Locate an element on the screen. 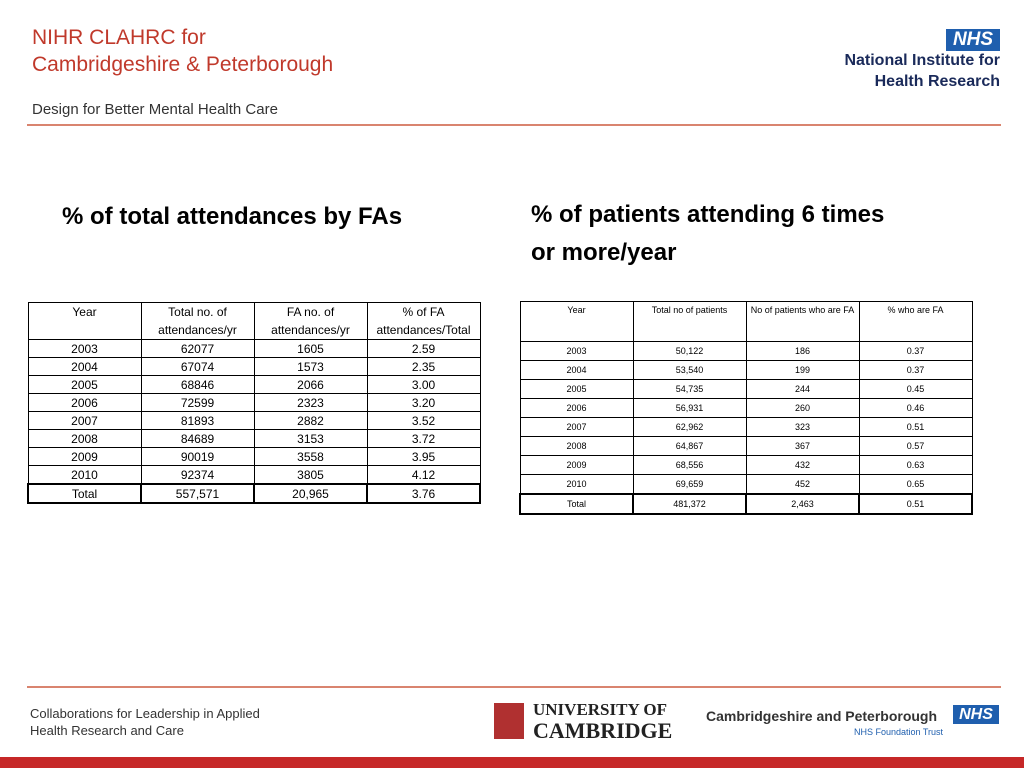 Image resolution: width=1024 pixels, height=768 pixels. cell: 3.72 is located at coordinates (423, 438).